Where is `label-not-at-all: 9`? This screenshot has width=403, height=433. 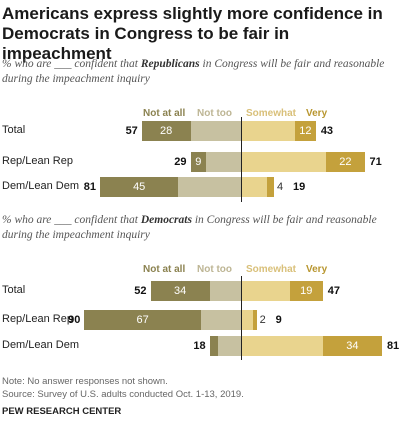
label-not-at-all: 9 is located at coordinates (198, 162).